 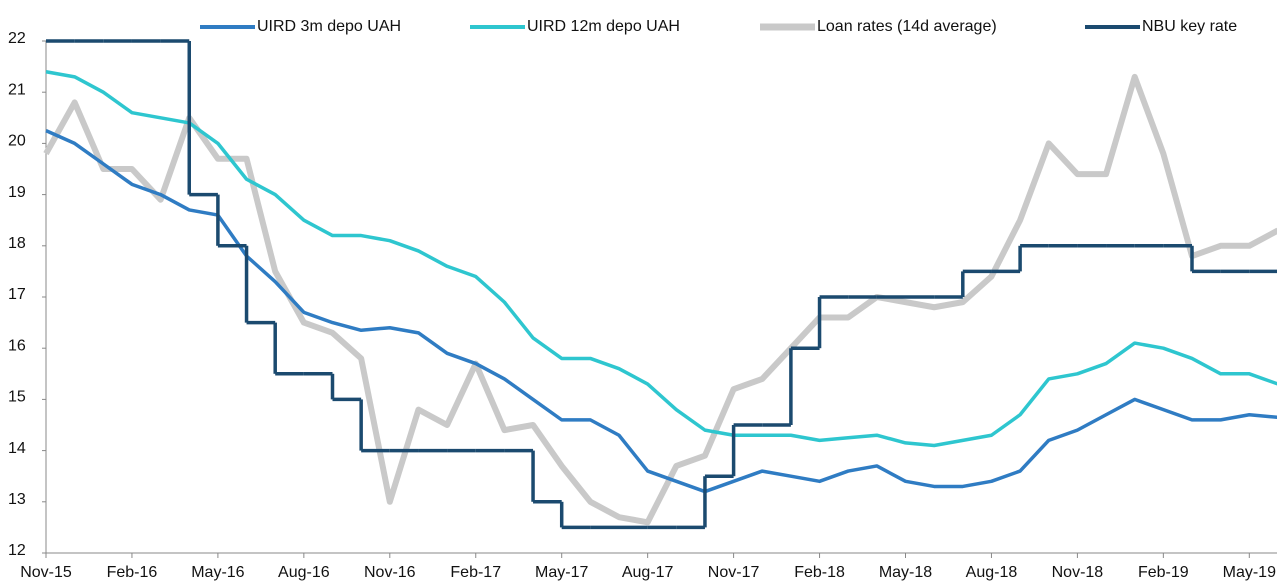 I want to click on legend-label: NBU key rate, so click(x=1189, y=26).